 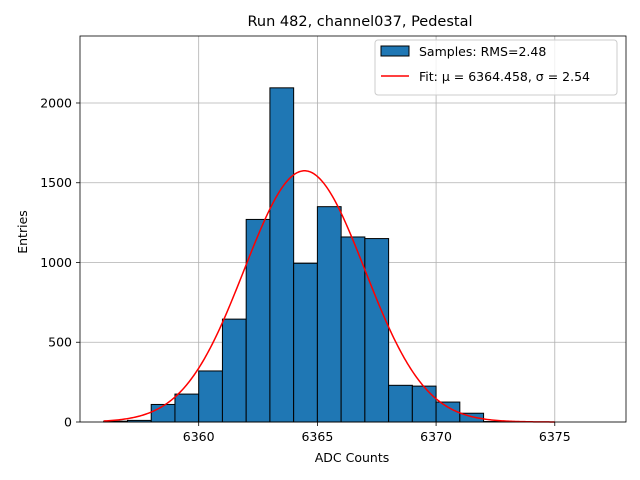 What do you see at coordinates (504, 76) in the screenshot?
I see `legend-fit-label: Fit: μ = 6364.458, σ = 2.54` at bounding box center [504, 76].